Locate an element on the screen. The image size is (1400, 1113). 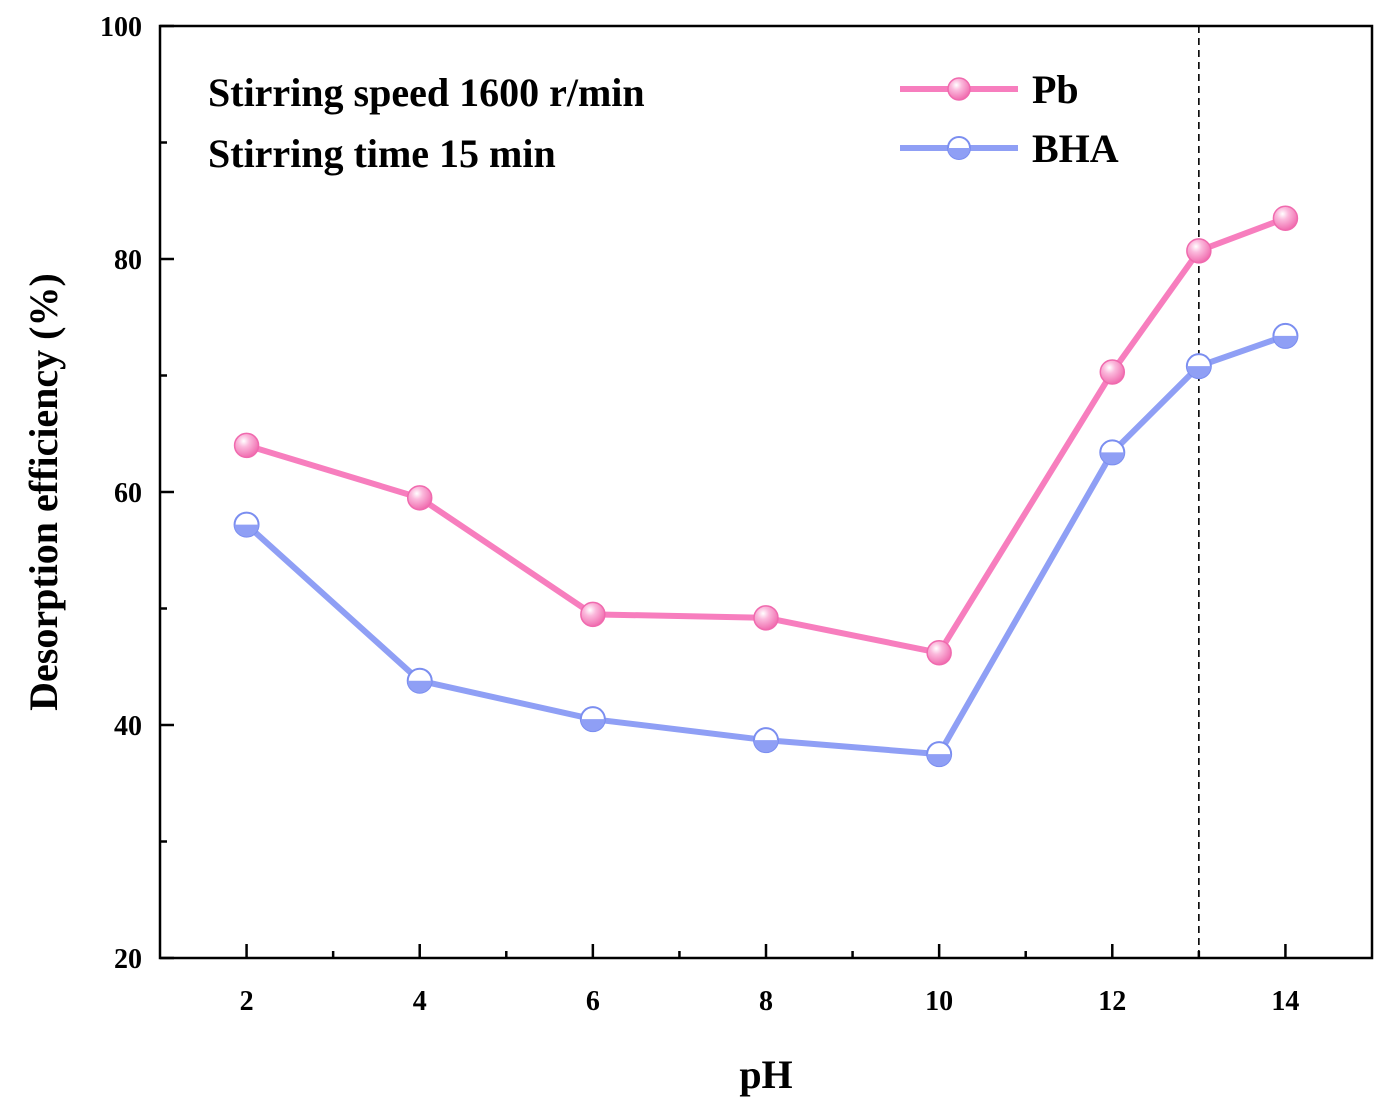
annotation-stirring-time: Stirring time 15 min is located at coordinates (382, 153).